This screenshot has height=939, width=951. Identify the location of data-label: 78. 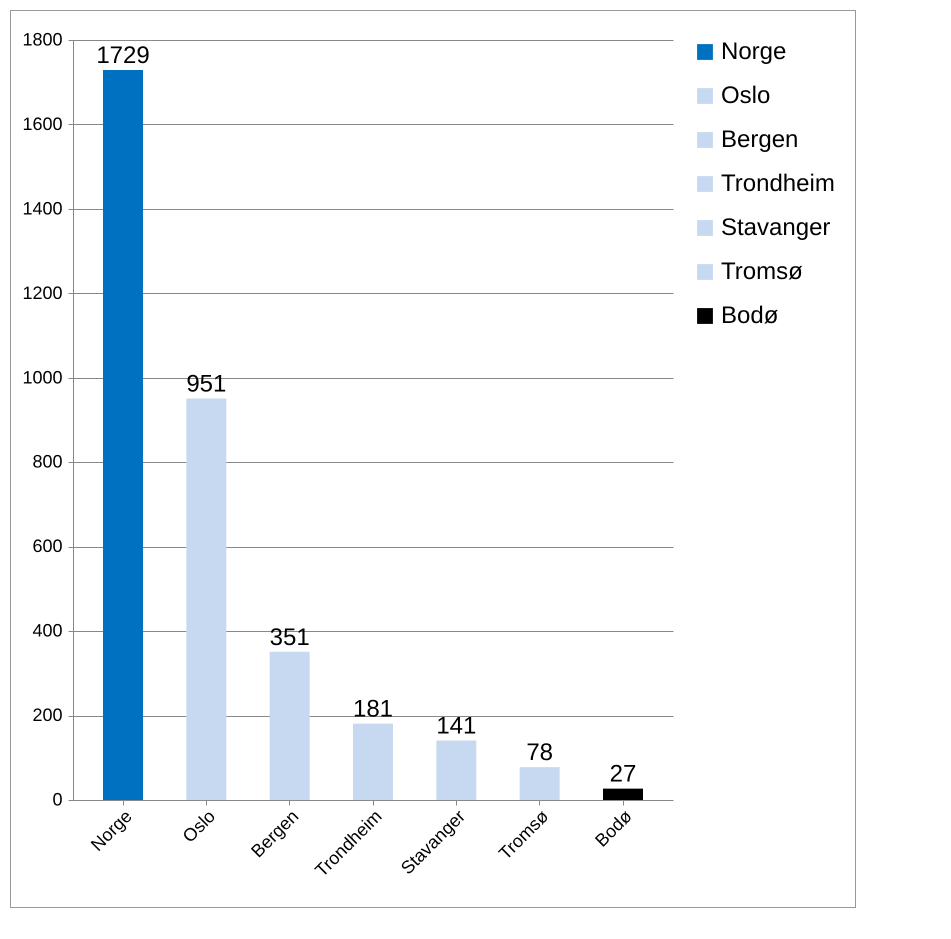
(540, 752).